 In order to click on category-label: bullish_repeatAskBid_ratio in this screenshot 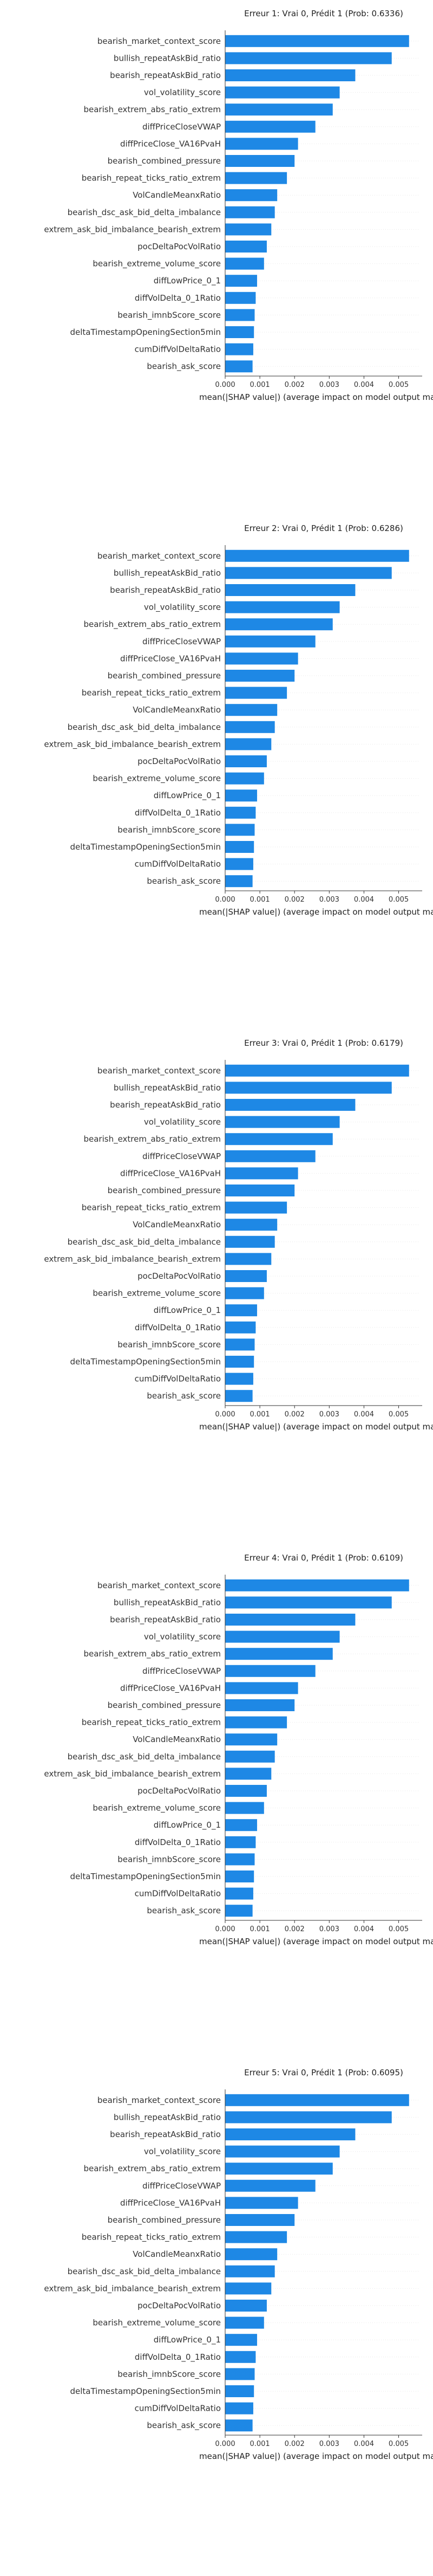, I will do `click(167, 573)`.